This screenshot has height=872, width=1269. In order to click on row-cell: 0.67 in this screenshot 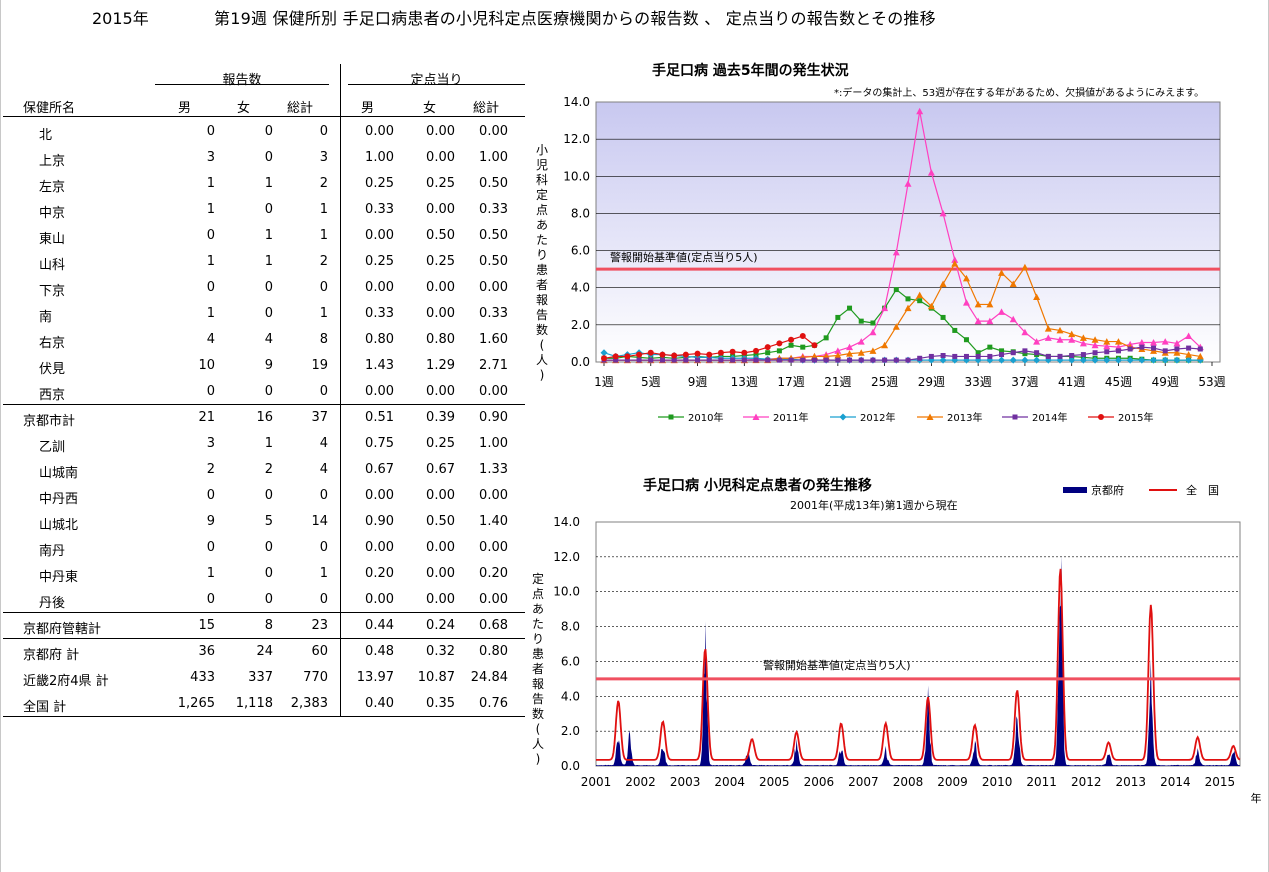, I will do `click(379, 469)`.